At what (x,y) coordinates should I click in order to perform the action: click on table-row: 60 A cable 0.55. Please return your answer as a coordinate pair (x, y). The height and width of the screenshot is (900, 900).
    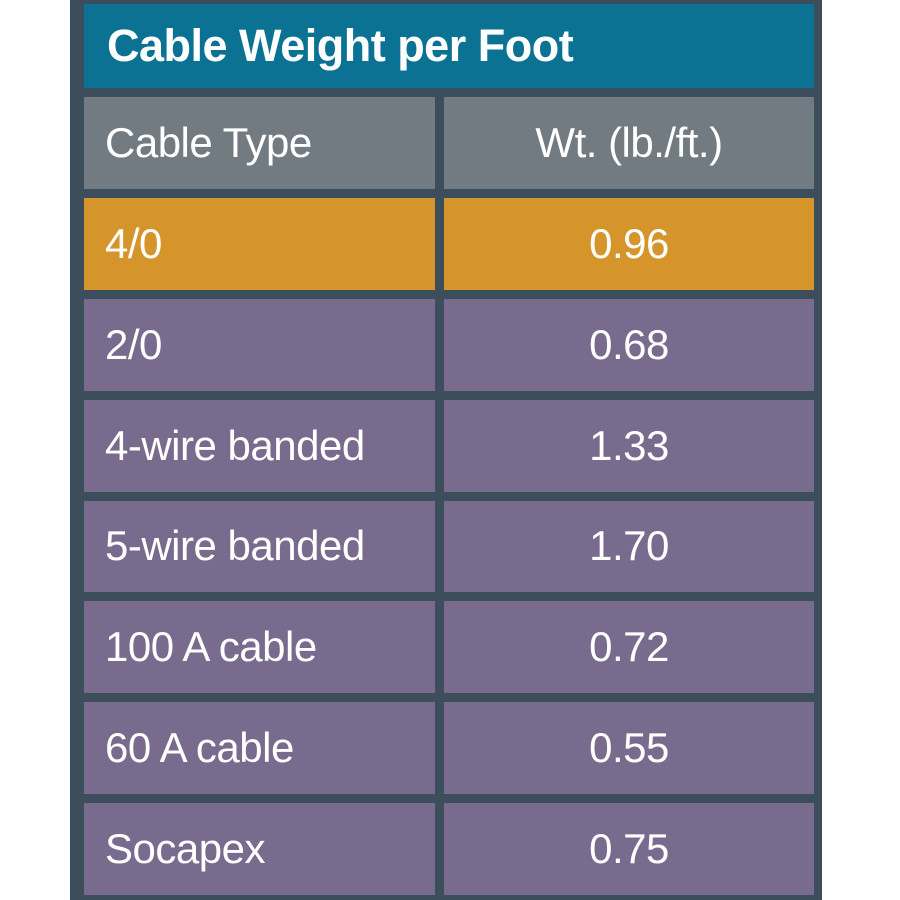
    Looking at the image, I should click on (449, 748).